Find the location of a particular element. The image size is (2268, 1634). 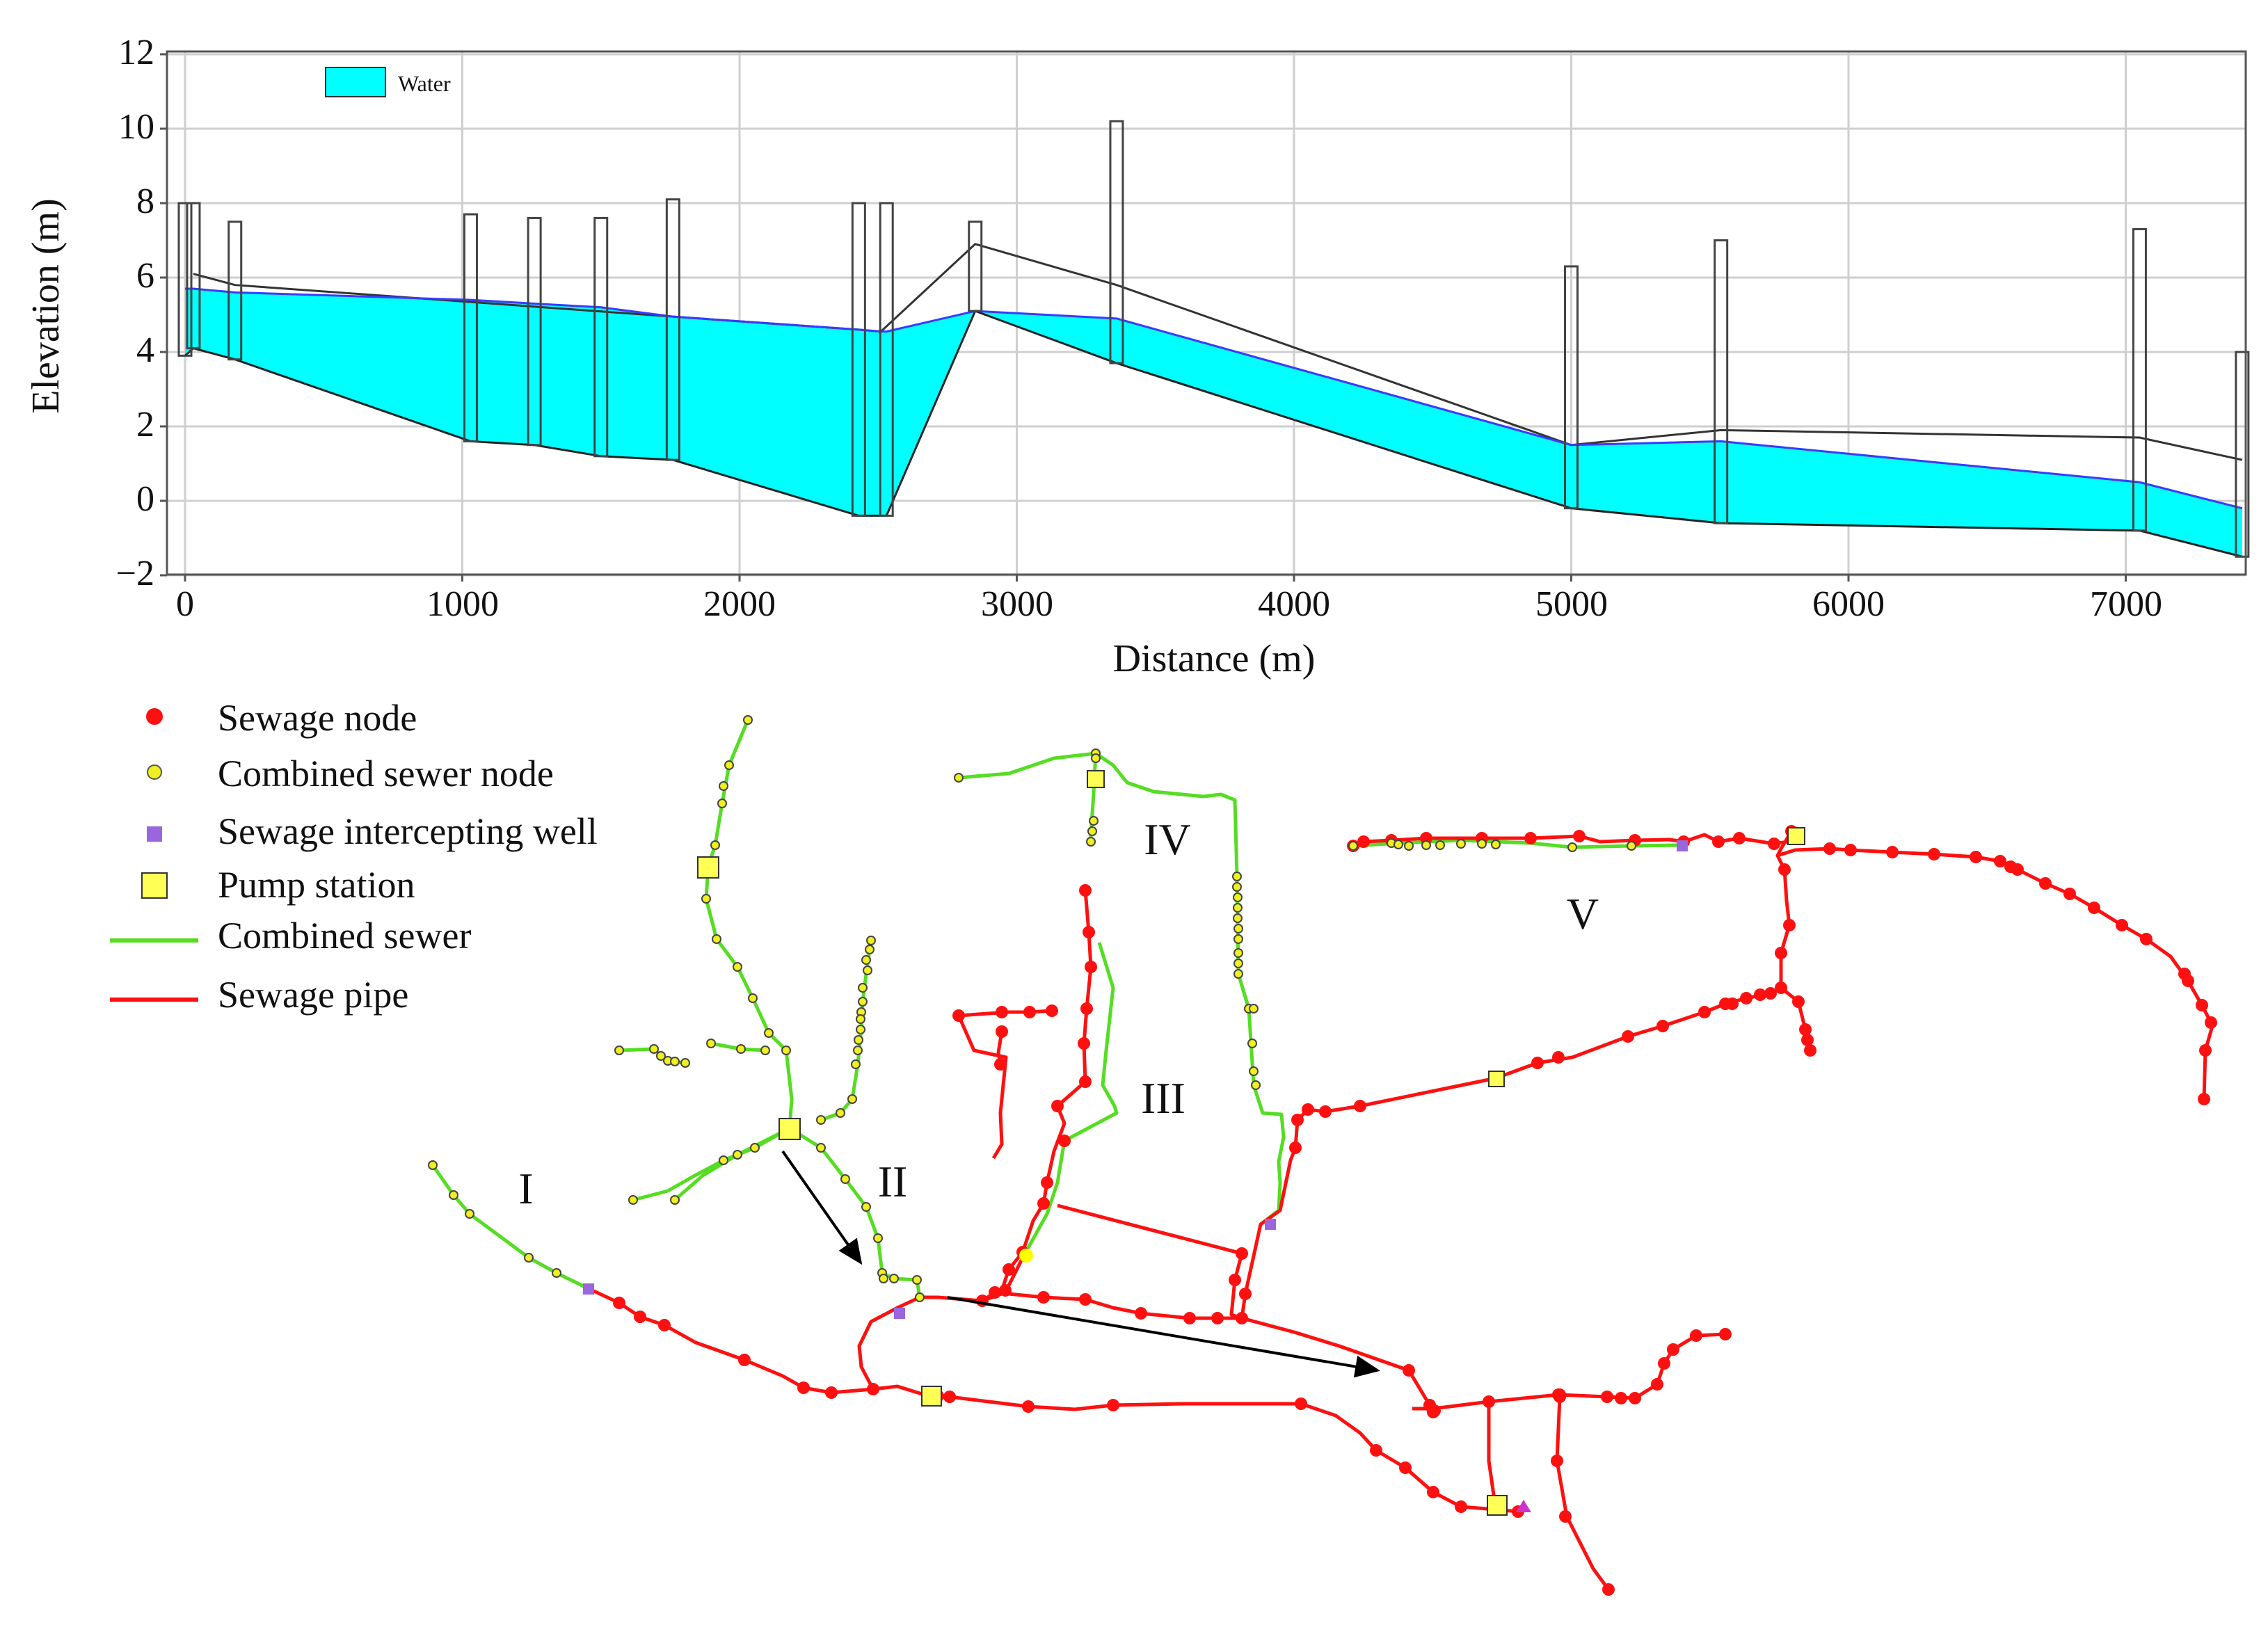

zone-label-iii: III is located at coordinates (1163, 1098).